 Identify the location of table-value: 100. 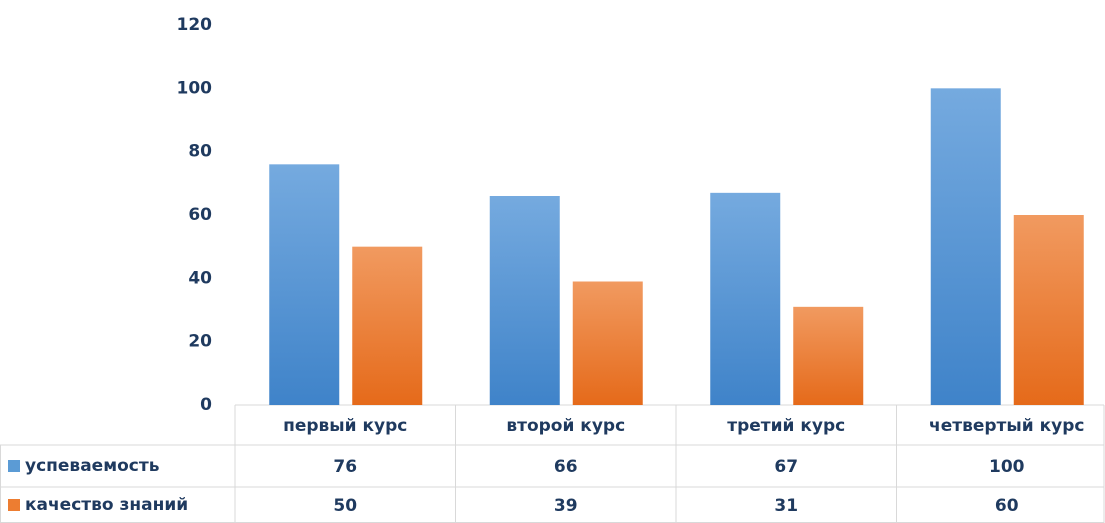
(1007, 467).